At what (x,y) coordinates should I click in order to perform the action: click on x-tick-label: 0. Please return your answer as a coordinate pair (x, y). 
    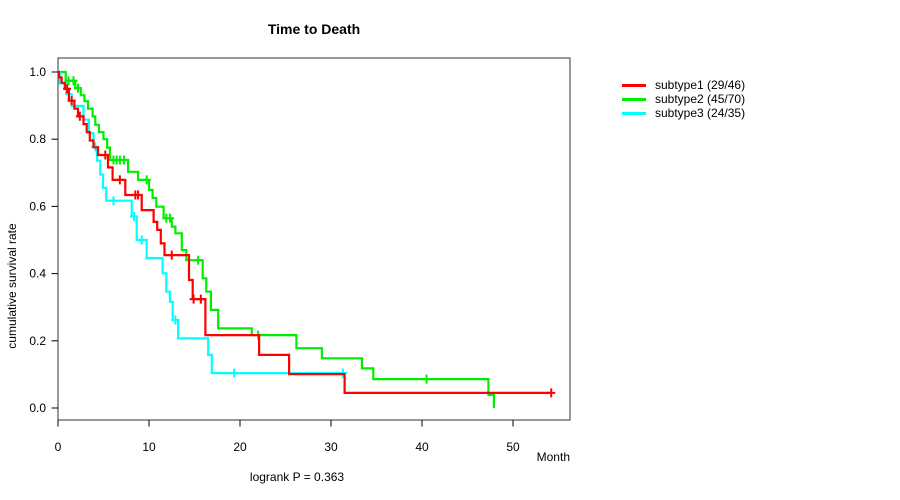
    Looking at the image, I should click on (58, 447).